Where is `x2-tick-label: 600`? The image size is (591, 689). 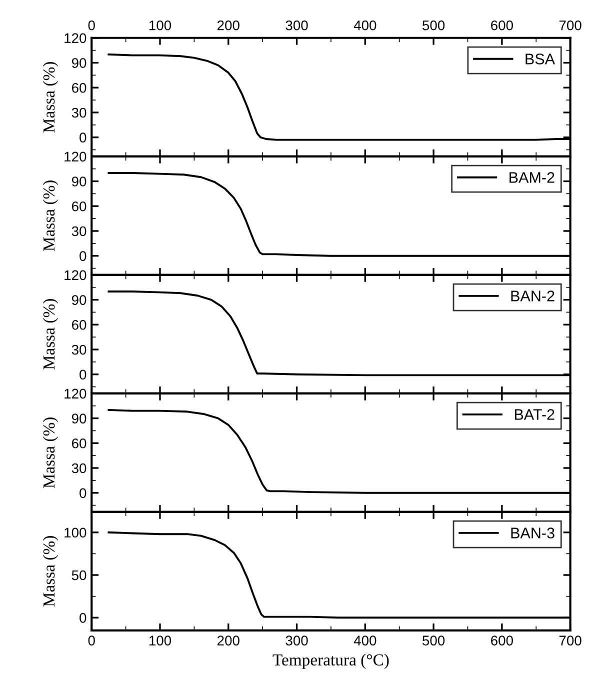
x2-tick-label: 600 is located at coordinates (502, 25).